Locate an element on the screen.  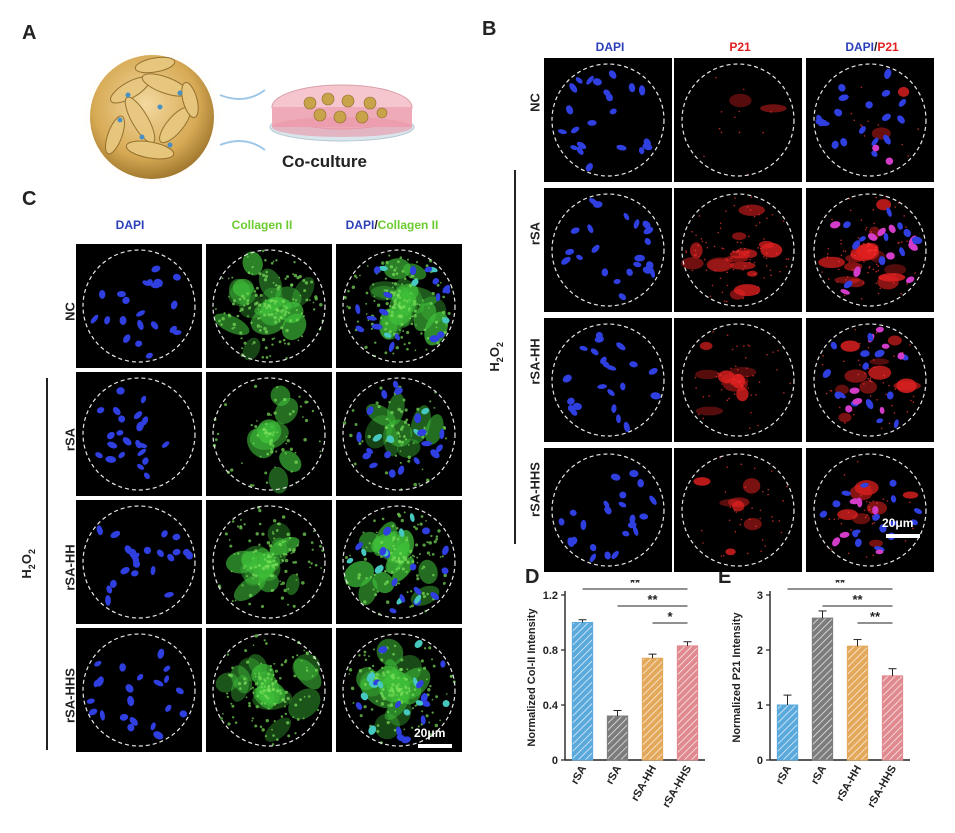
y-tick-label: 0.8 is located at coordinates (550, 651).